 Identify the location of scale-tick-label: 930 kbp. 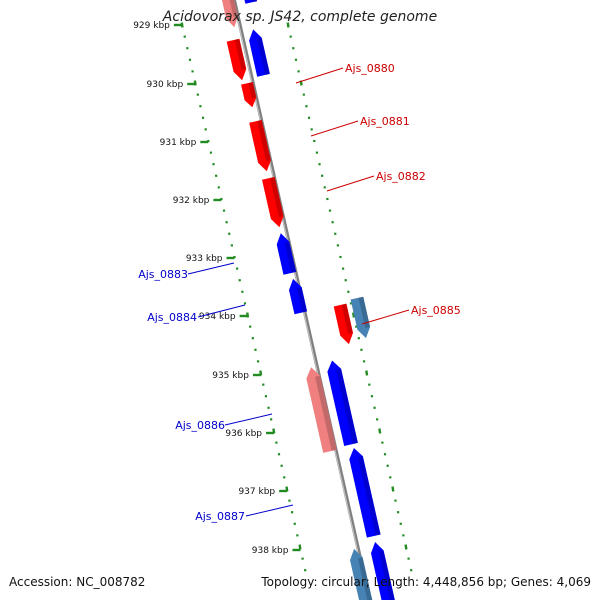
(165, 85).